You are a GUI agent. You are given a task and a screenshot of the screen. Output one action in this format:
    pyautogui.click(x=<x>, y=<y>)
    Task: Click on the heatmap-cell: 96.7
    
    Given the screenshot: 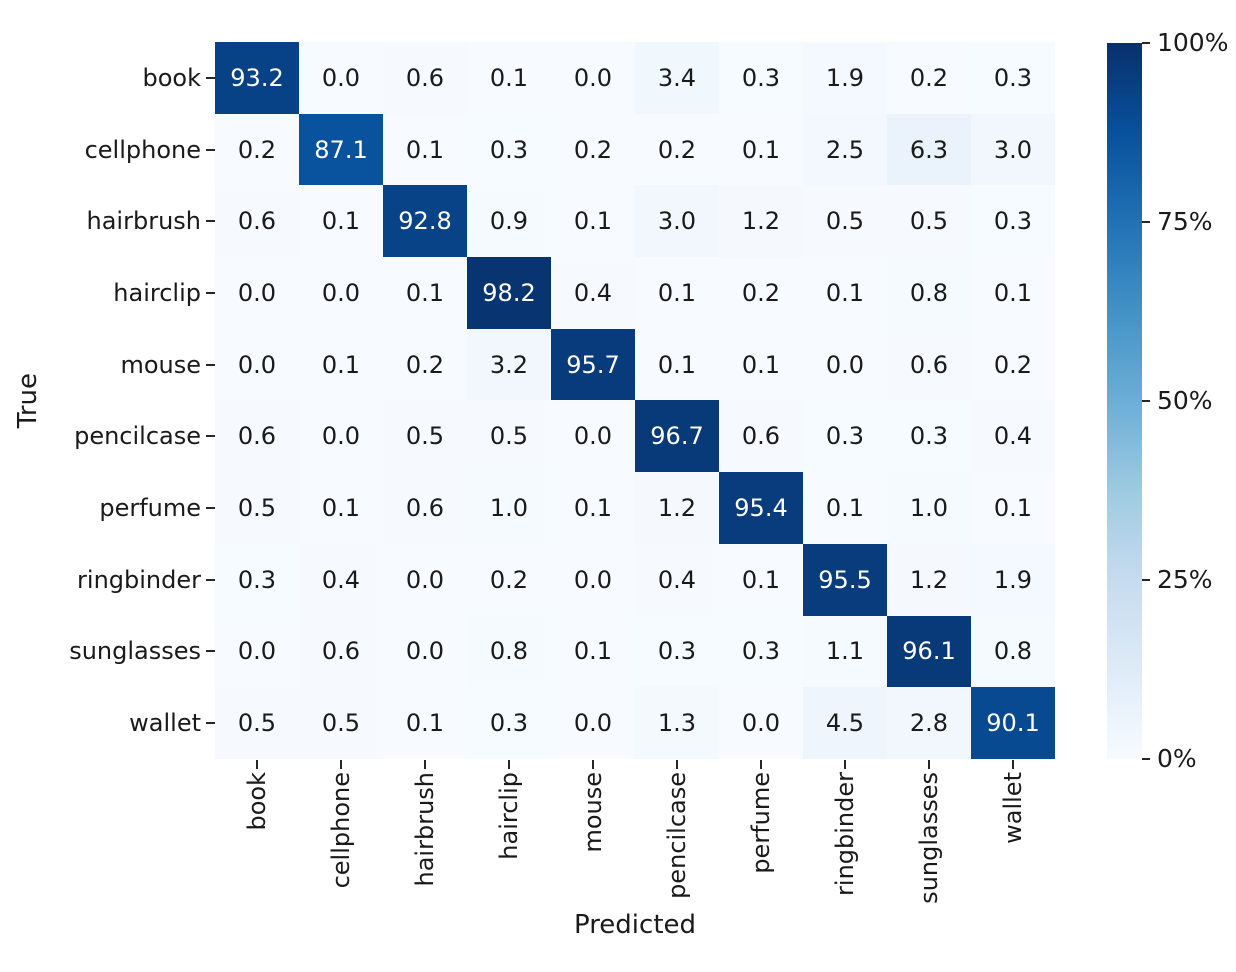 What is the action you would take?
    pyautogui.click(x=677, y=436)
    